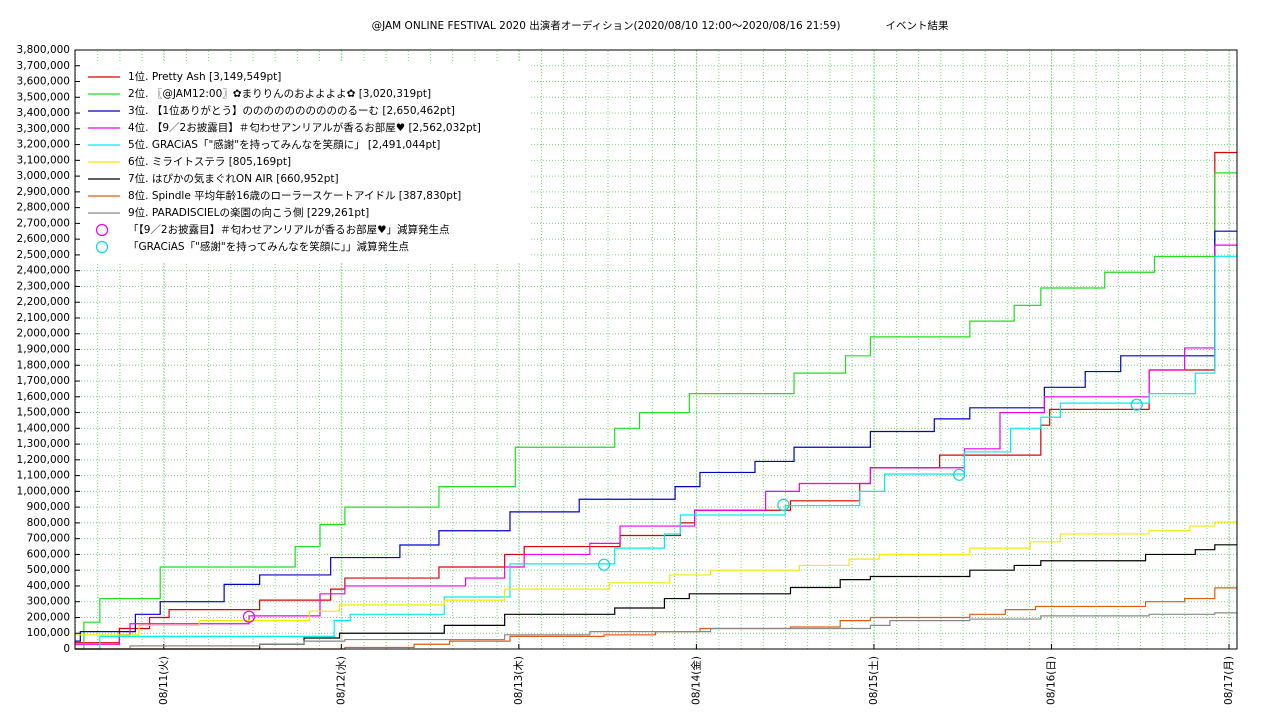  What do you see at coordinates (43, 397) in the screenshot?
I see `y-tick-label: 1,600,000` at bounding box center [43, 397].